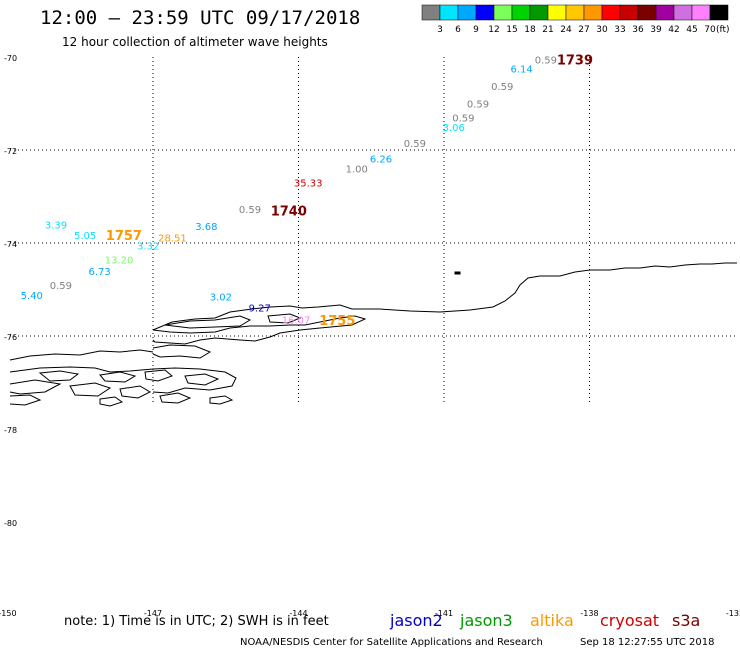  What do you see at coordinates (530, 30) in the screenshot?
I see `legend-label: 18` at bounding box center [530, 30].